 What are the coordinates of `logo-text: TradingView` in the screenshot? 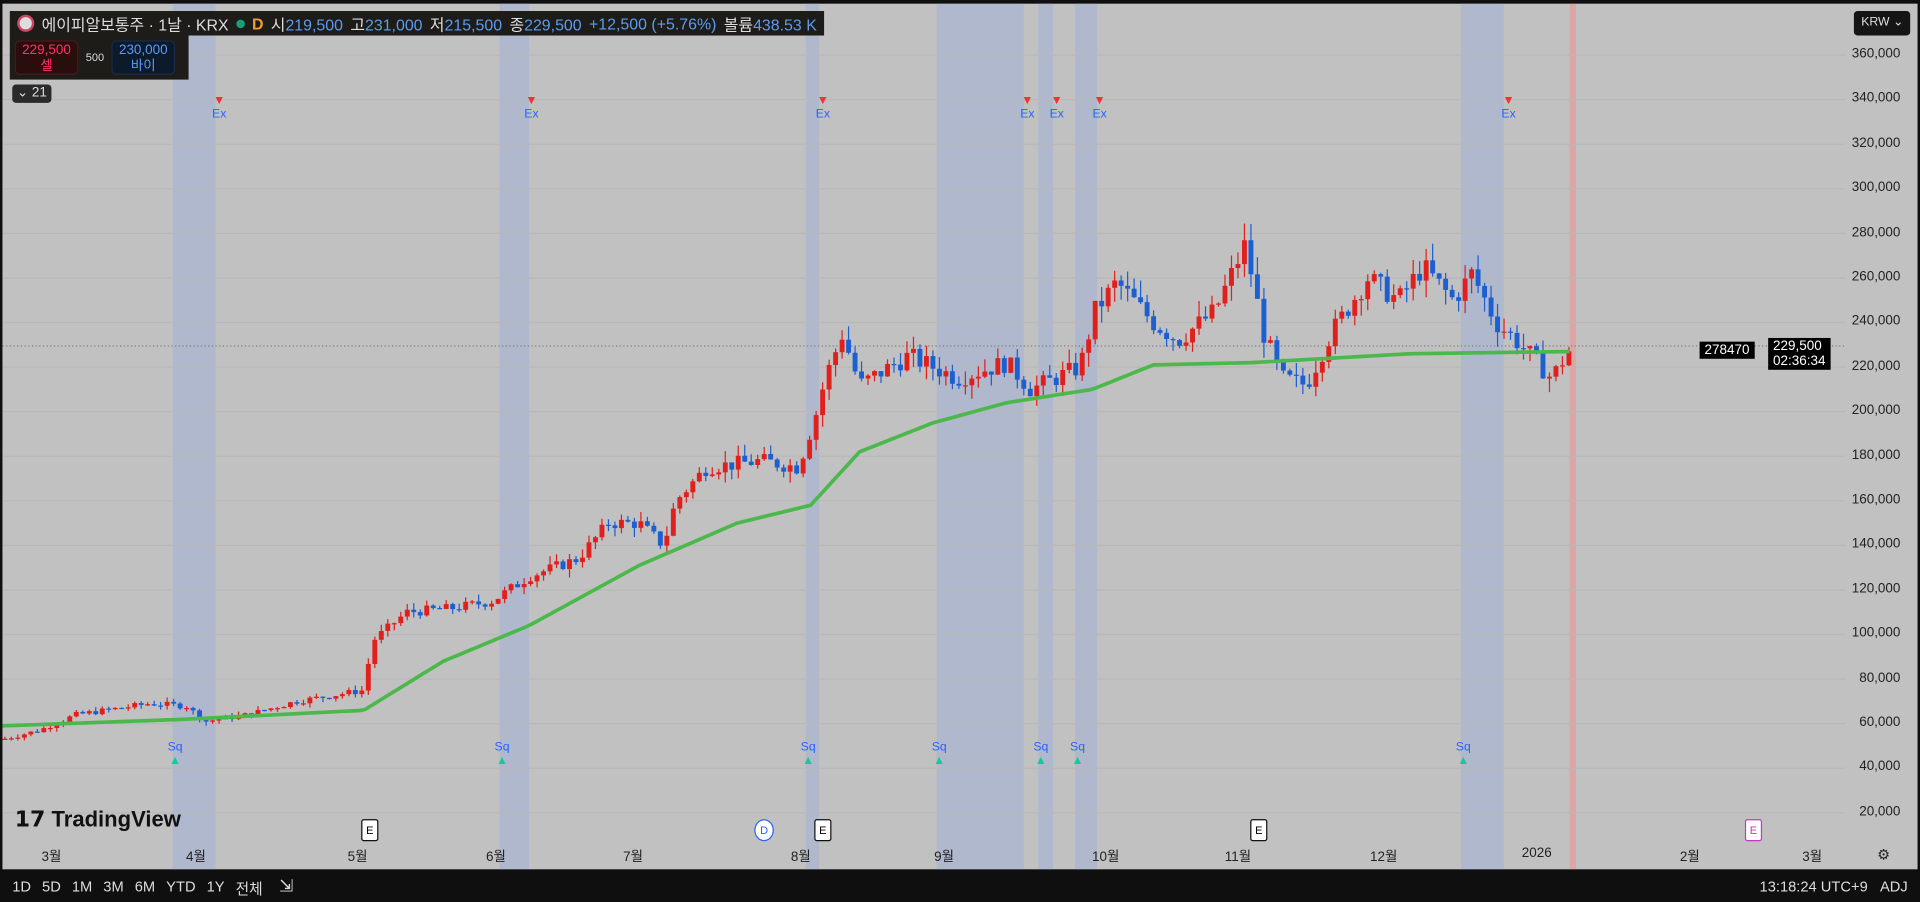 It's located at (116, 819).